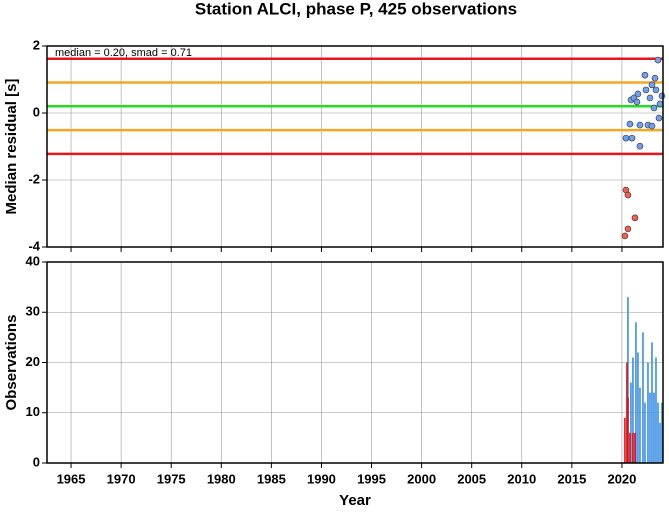 The width and height of the screenshot is (669, 516). Describe the element at coordinates (356, 9) in the screenshot. I see `chart-title: Station ALCI, phase P, 425 observations` at that location.